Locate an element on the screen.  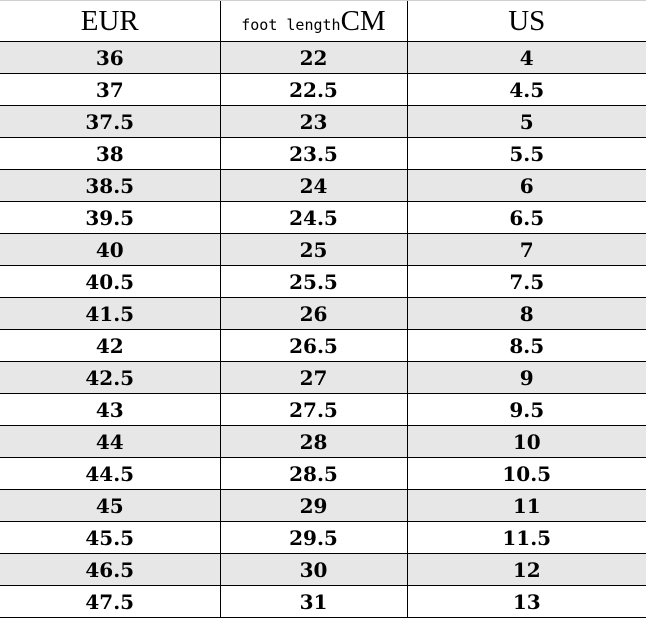
table-row: 47.5 31 13 is located at coordinates (323, 601).